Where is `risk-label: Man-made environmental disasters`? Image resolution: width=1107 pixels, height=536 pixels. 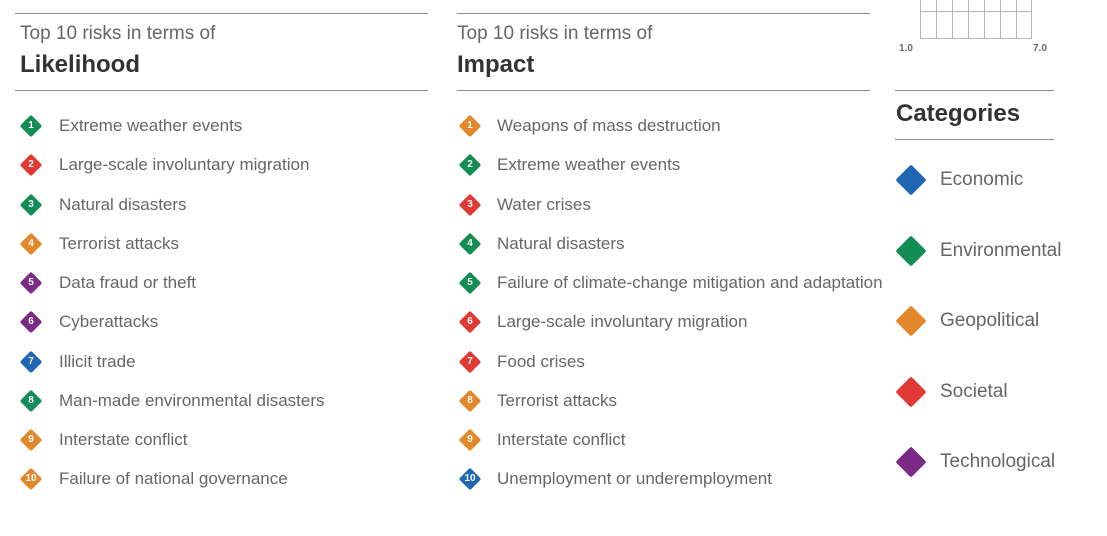
risk-label: Man-made environmental disasters is located at coordinates (192, 400).